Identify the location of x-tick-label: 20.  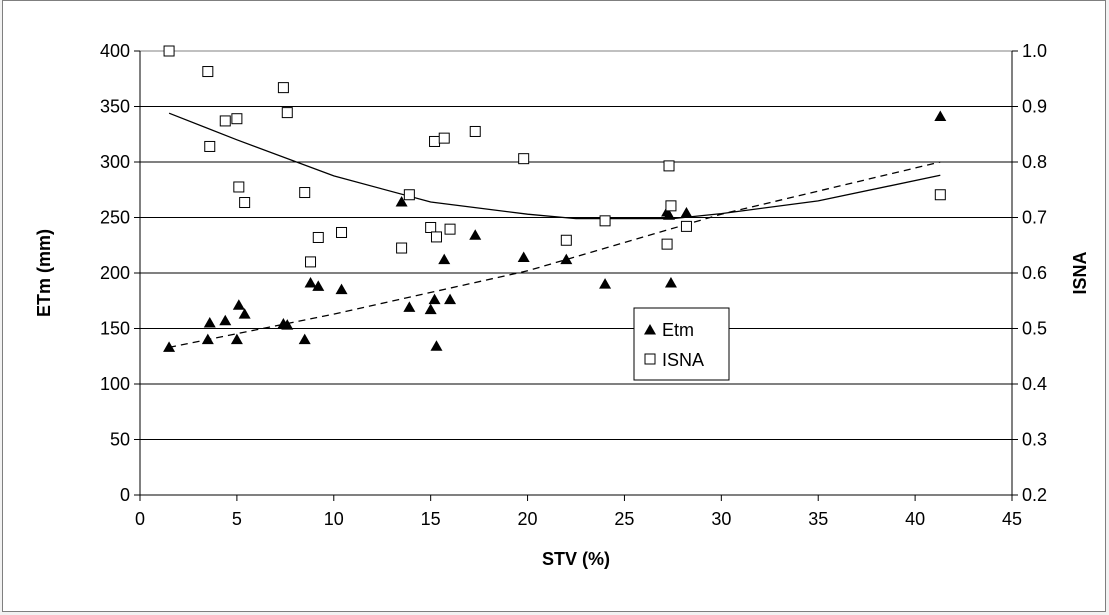
(528, 519).